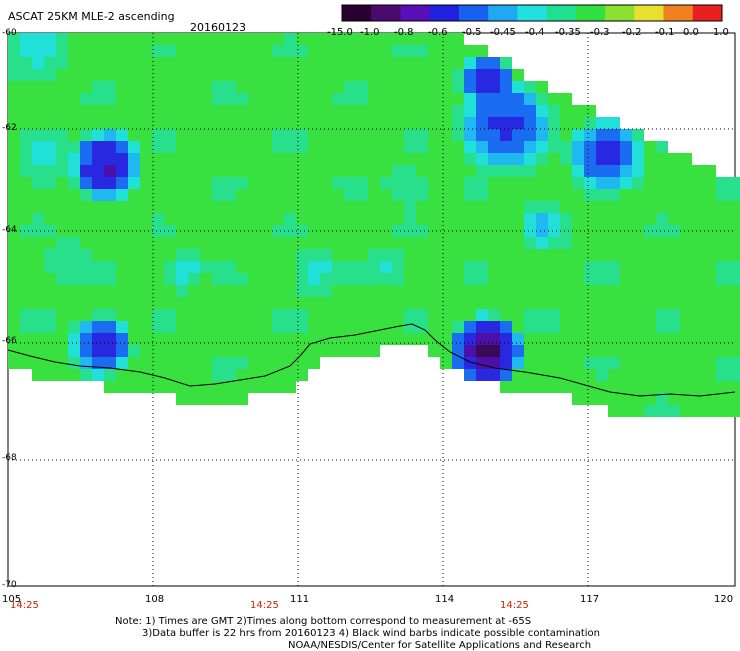  I want to click on lon-label-108: 108, so click(155, 599).